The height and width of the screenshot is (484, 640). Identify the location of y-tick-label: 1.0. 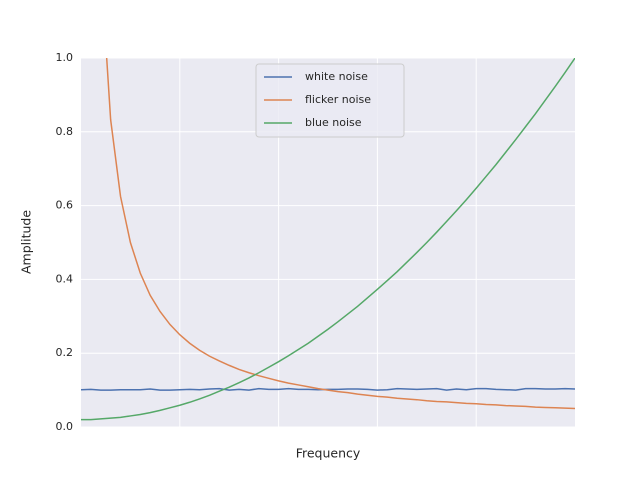
(65, 57).